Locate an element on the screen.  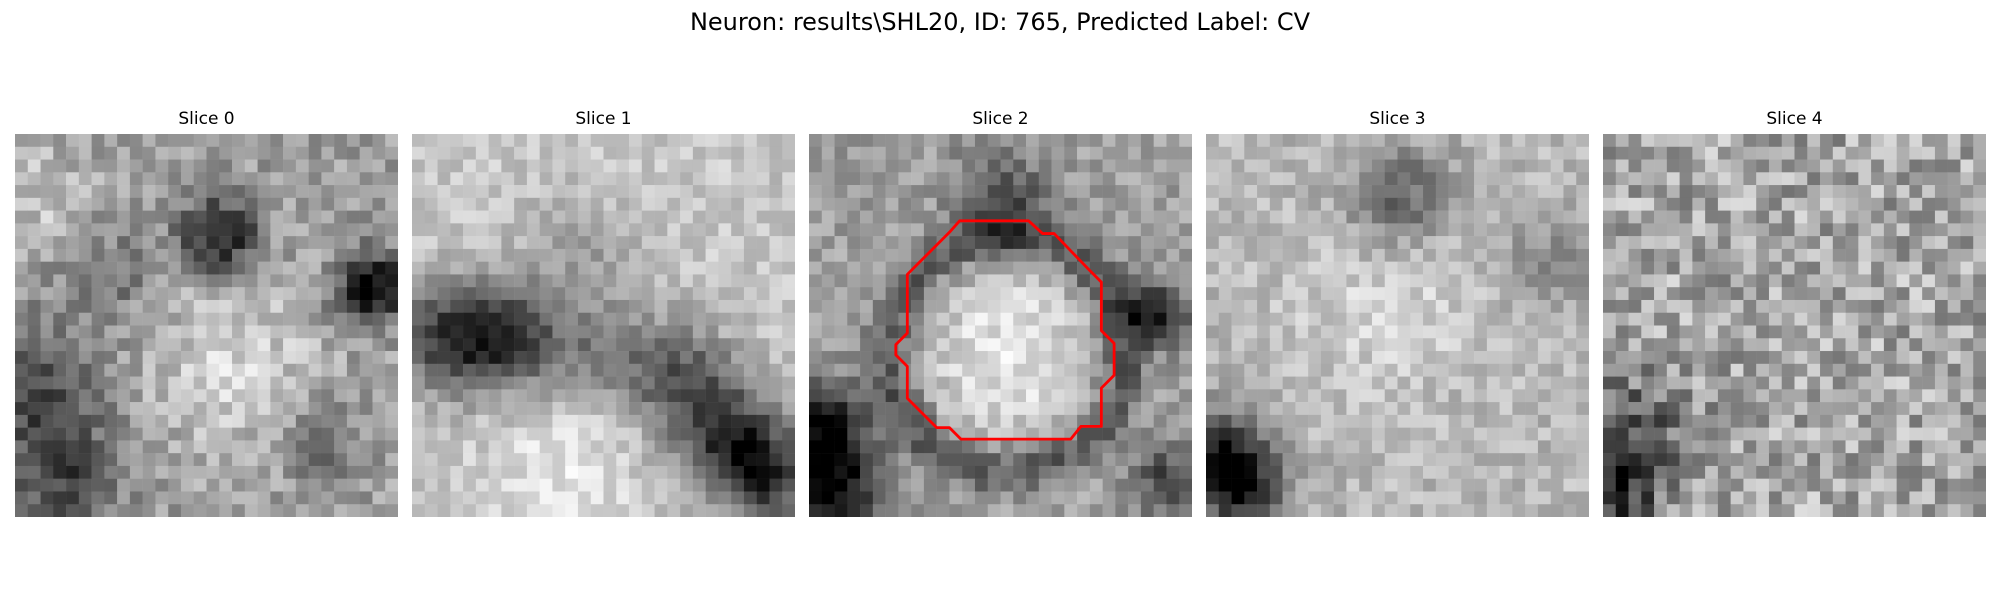
slice-panel-1: Slice 1 is located at coordinates (603, 312).